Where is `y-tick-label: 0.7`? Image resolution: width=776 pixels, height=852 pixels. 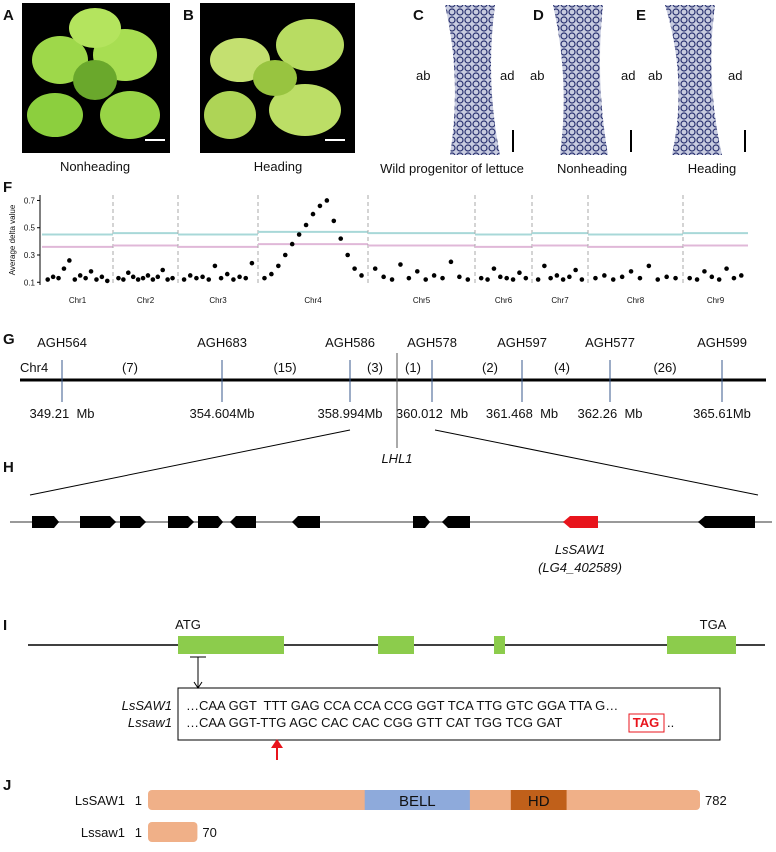 y-tick-label: 0.7 is located at coordinates (30, 200).